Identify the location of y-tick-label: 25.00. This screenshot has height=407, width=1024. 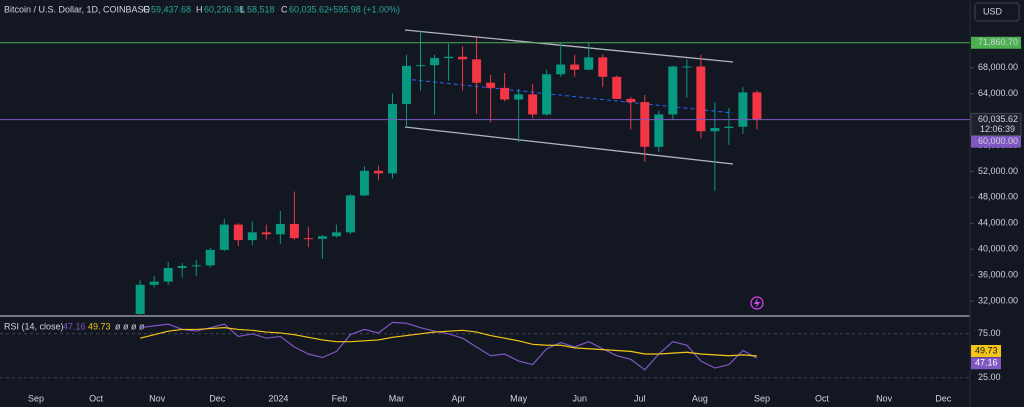
(989, 377).